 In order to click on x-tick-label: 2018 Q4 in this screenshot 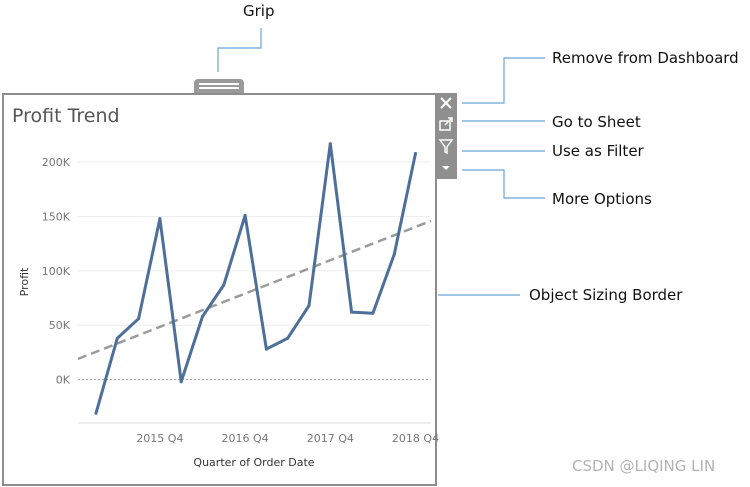, I will do `click(415, 438)`.